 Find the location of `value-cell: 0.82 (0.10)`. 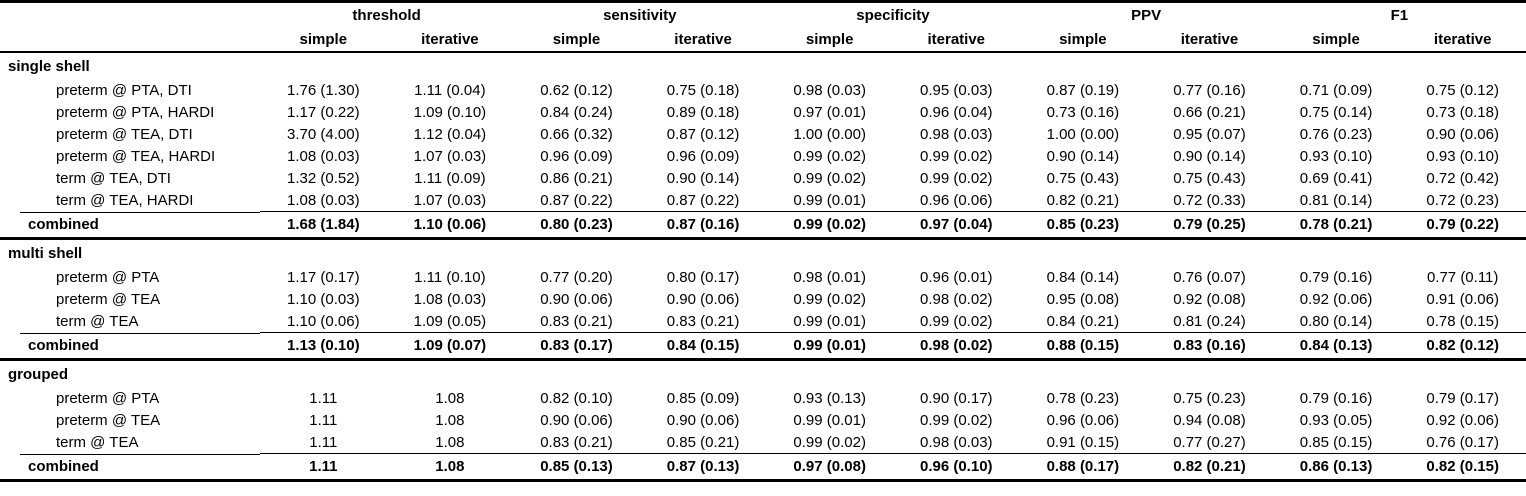

value-cell: 0.82 (0.10) is located at coordinates (576, 398).